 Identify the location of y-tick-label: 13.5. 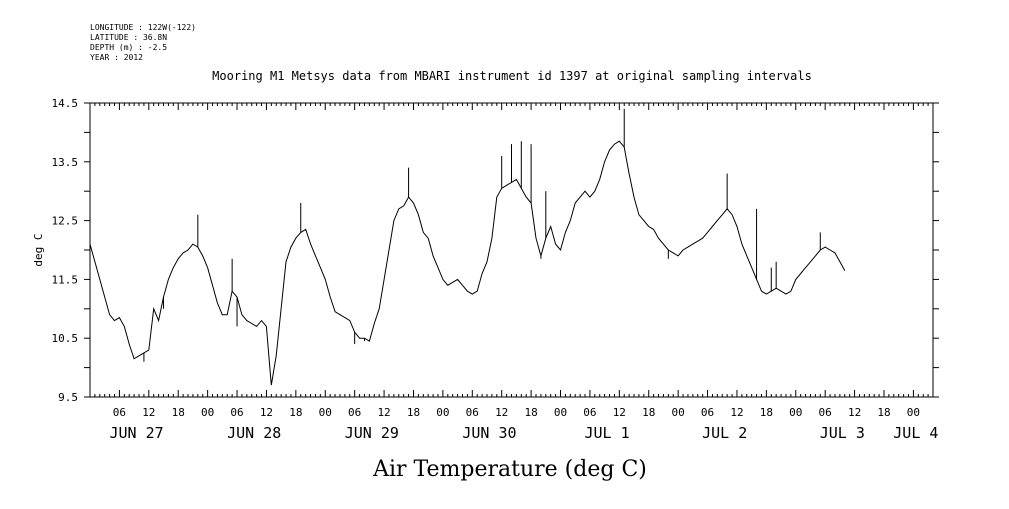
(65, 162).